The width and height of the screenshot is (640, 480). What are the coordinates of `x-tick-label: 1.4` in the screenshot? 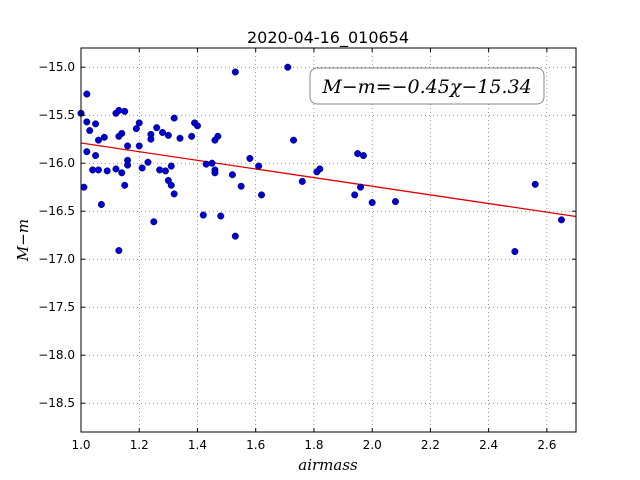 It's located at (197, 445).